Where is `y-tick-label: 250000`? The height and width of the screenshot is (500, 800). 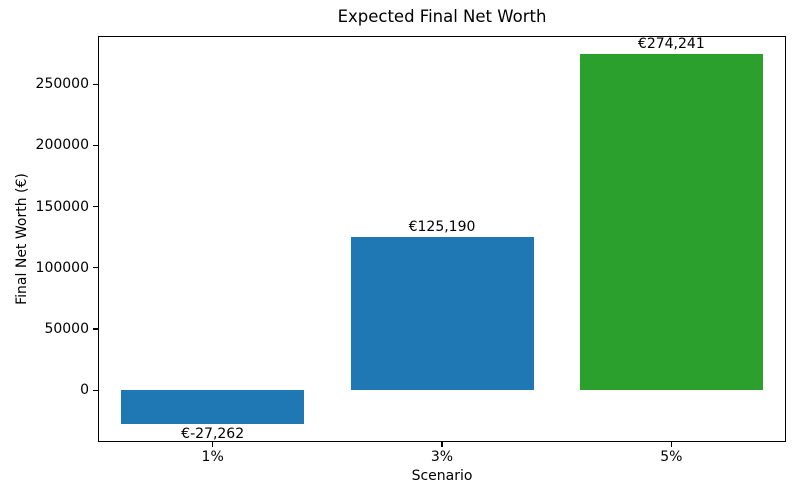
y-tick-label: 250000 is located at coordinates (62, 84).